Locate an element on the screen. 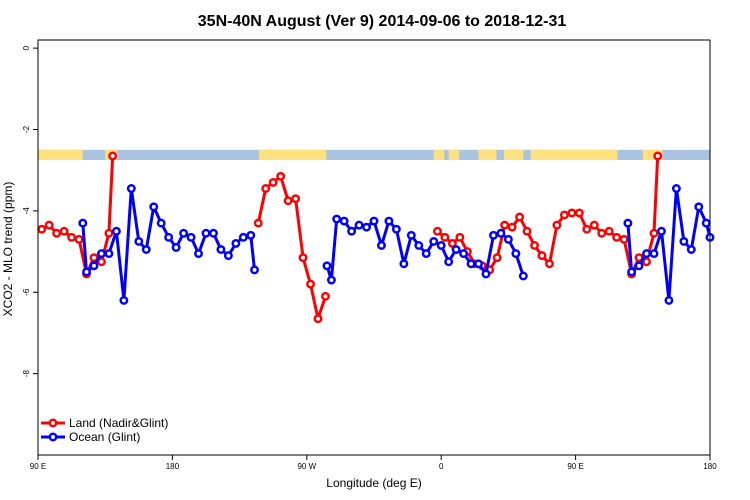  y-tick-label: 0 is located at coordinates (26, 47).